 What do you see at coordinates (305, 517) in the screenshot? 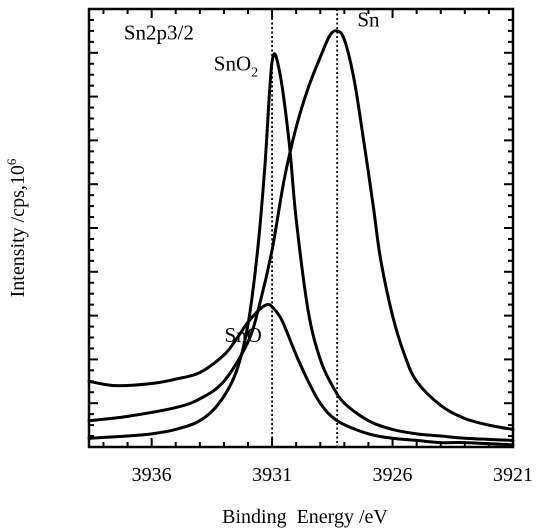
I see `x-axis-title: Binding Energy /eV` at bounding box center [305, 517].